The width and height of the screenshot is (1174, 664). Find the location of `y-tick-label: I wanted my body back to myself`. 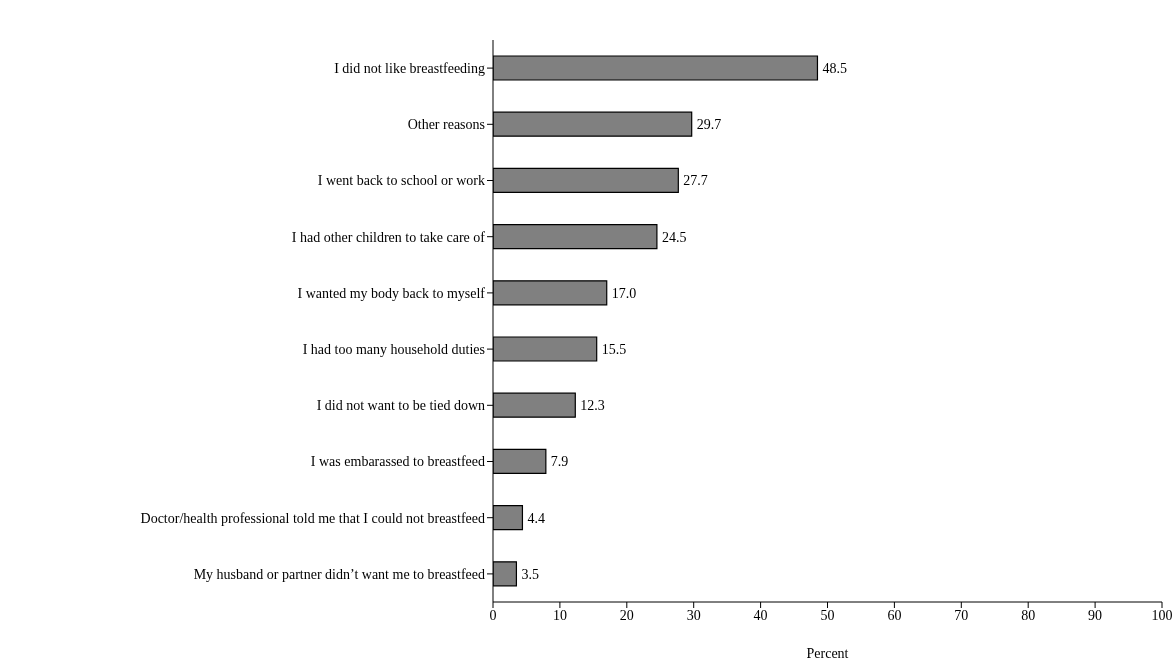

y-tick-label: I wanted my body back to myself is located at coordinates (391, 293).